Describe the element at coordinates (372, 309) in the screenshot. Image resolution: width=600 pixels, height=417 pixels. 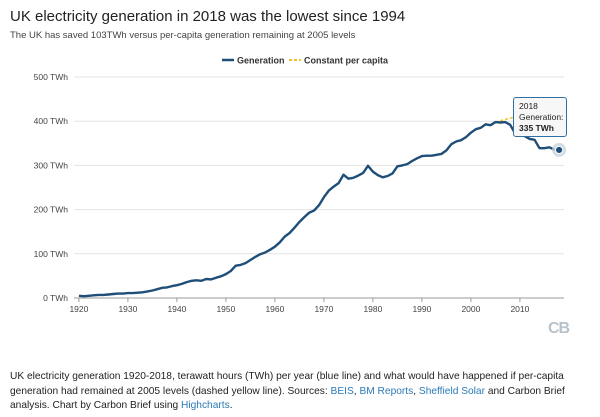
I see `x-tick-label: 1980` at that location.